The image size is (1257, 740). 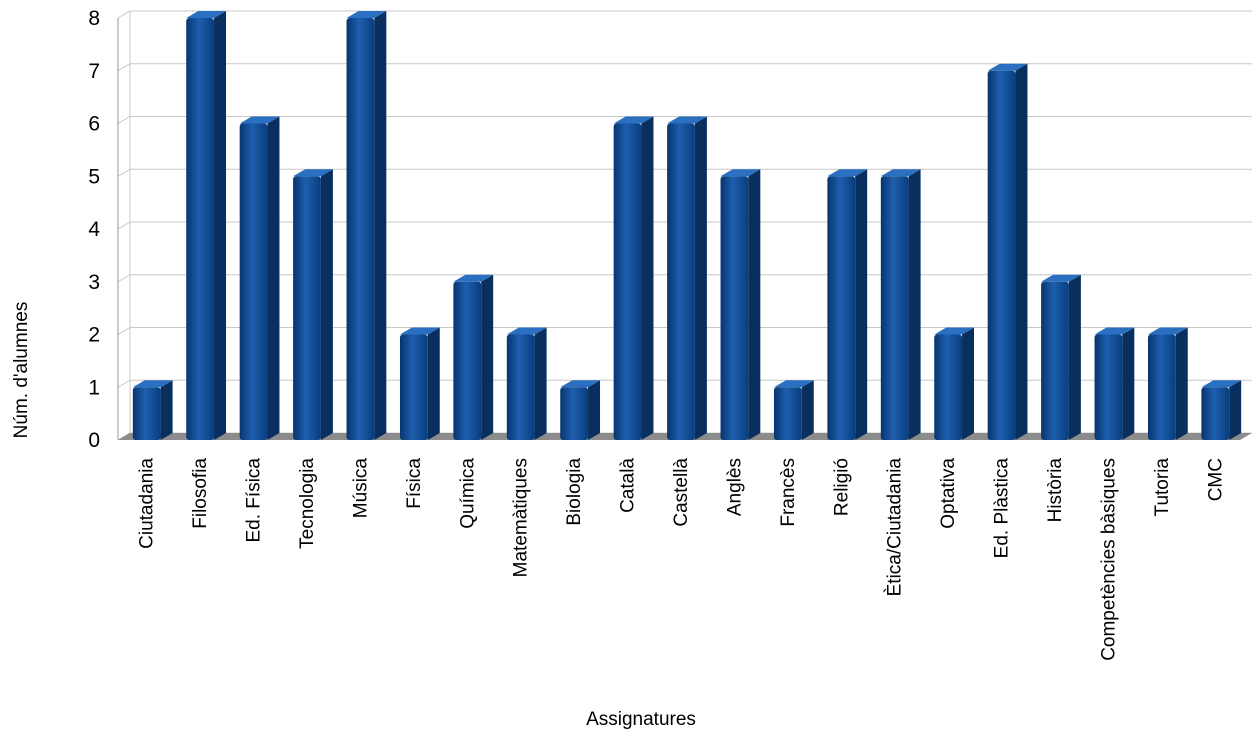 What do you see at coordinates (307, 503) in the screenshot?
I see `x-tick-label-3: Tecnologia` at bounding box center [307, 503].